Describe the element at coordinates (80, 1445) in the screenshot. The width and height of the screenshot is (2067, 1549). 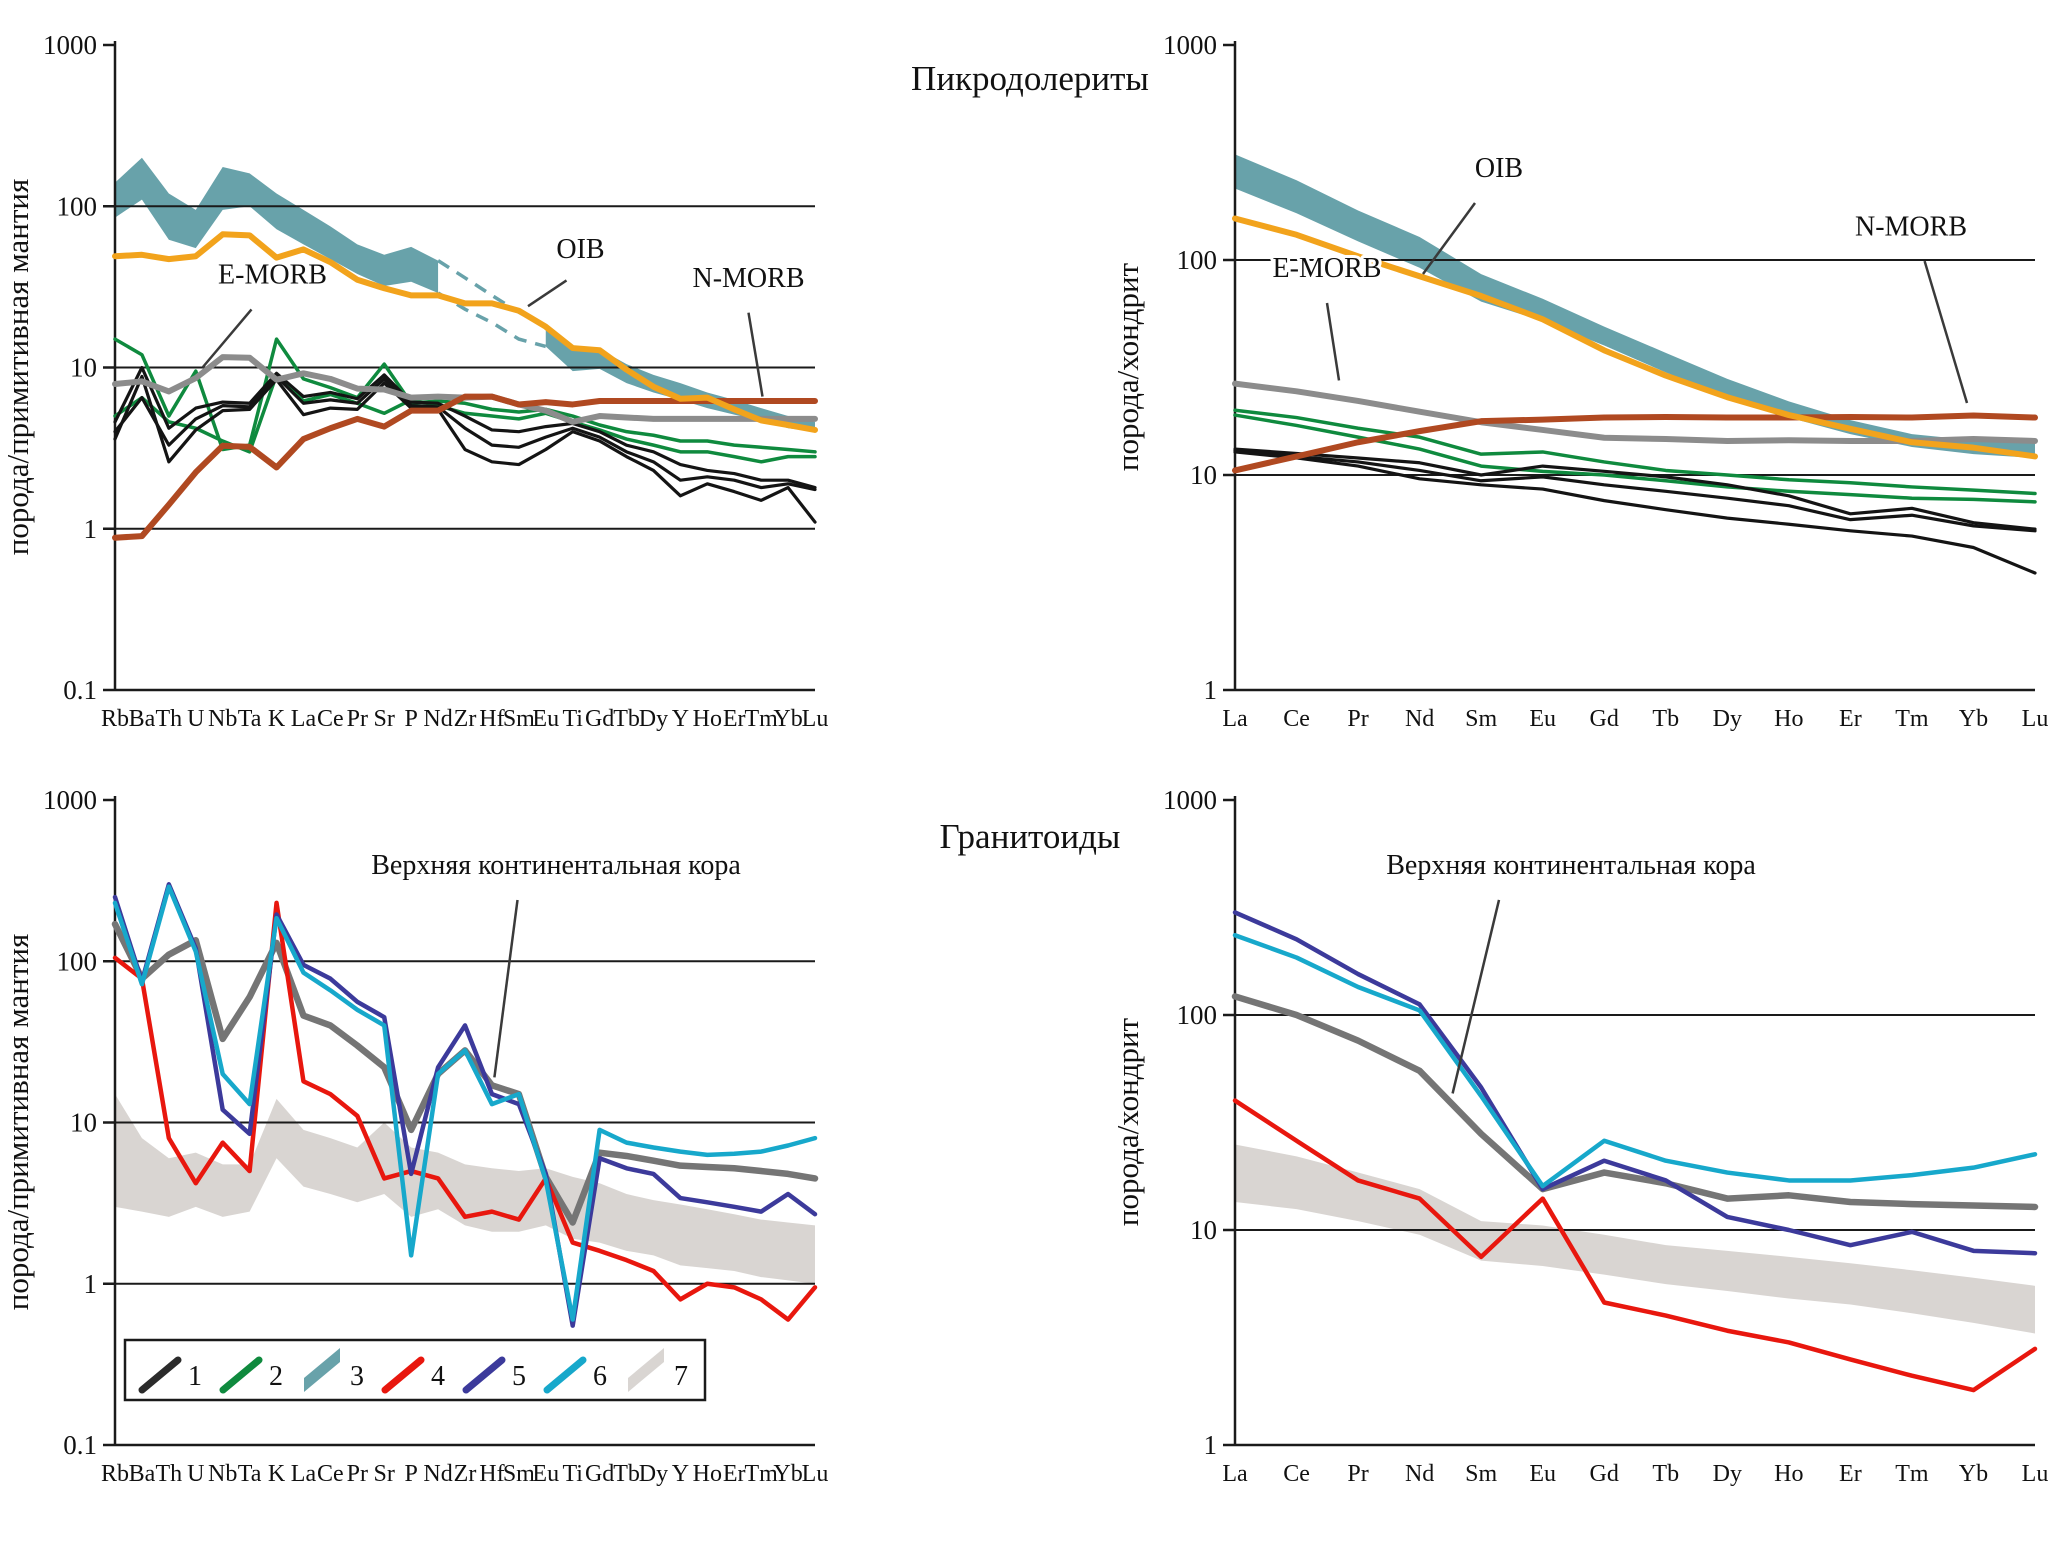
I see `y-tick-label: 0.1` at that location.